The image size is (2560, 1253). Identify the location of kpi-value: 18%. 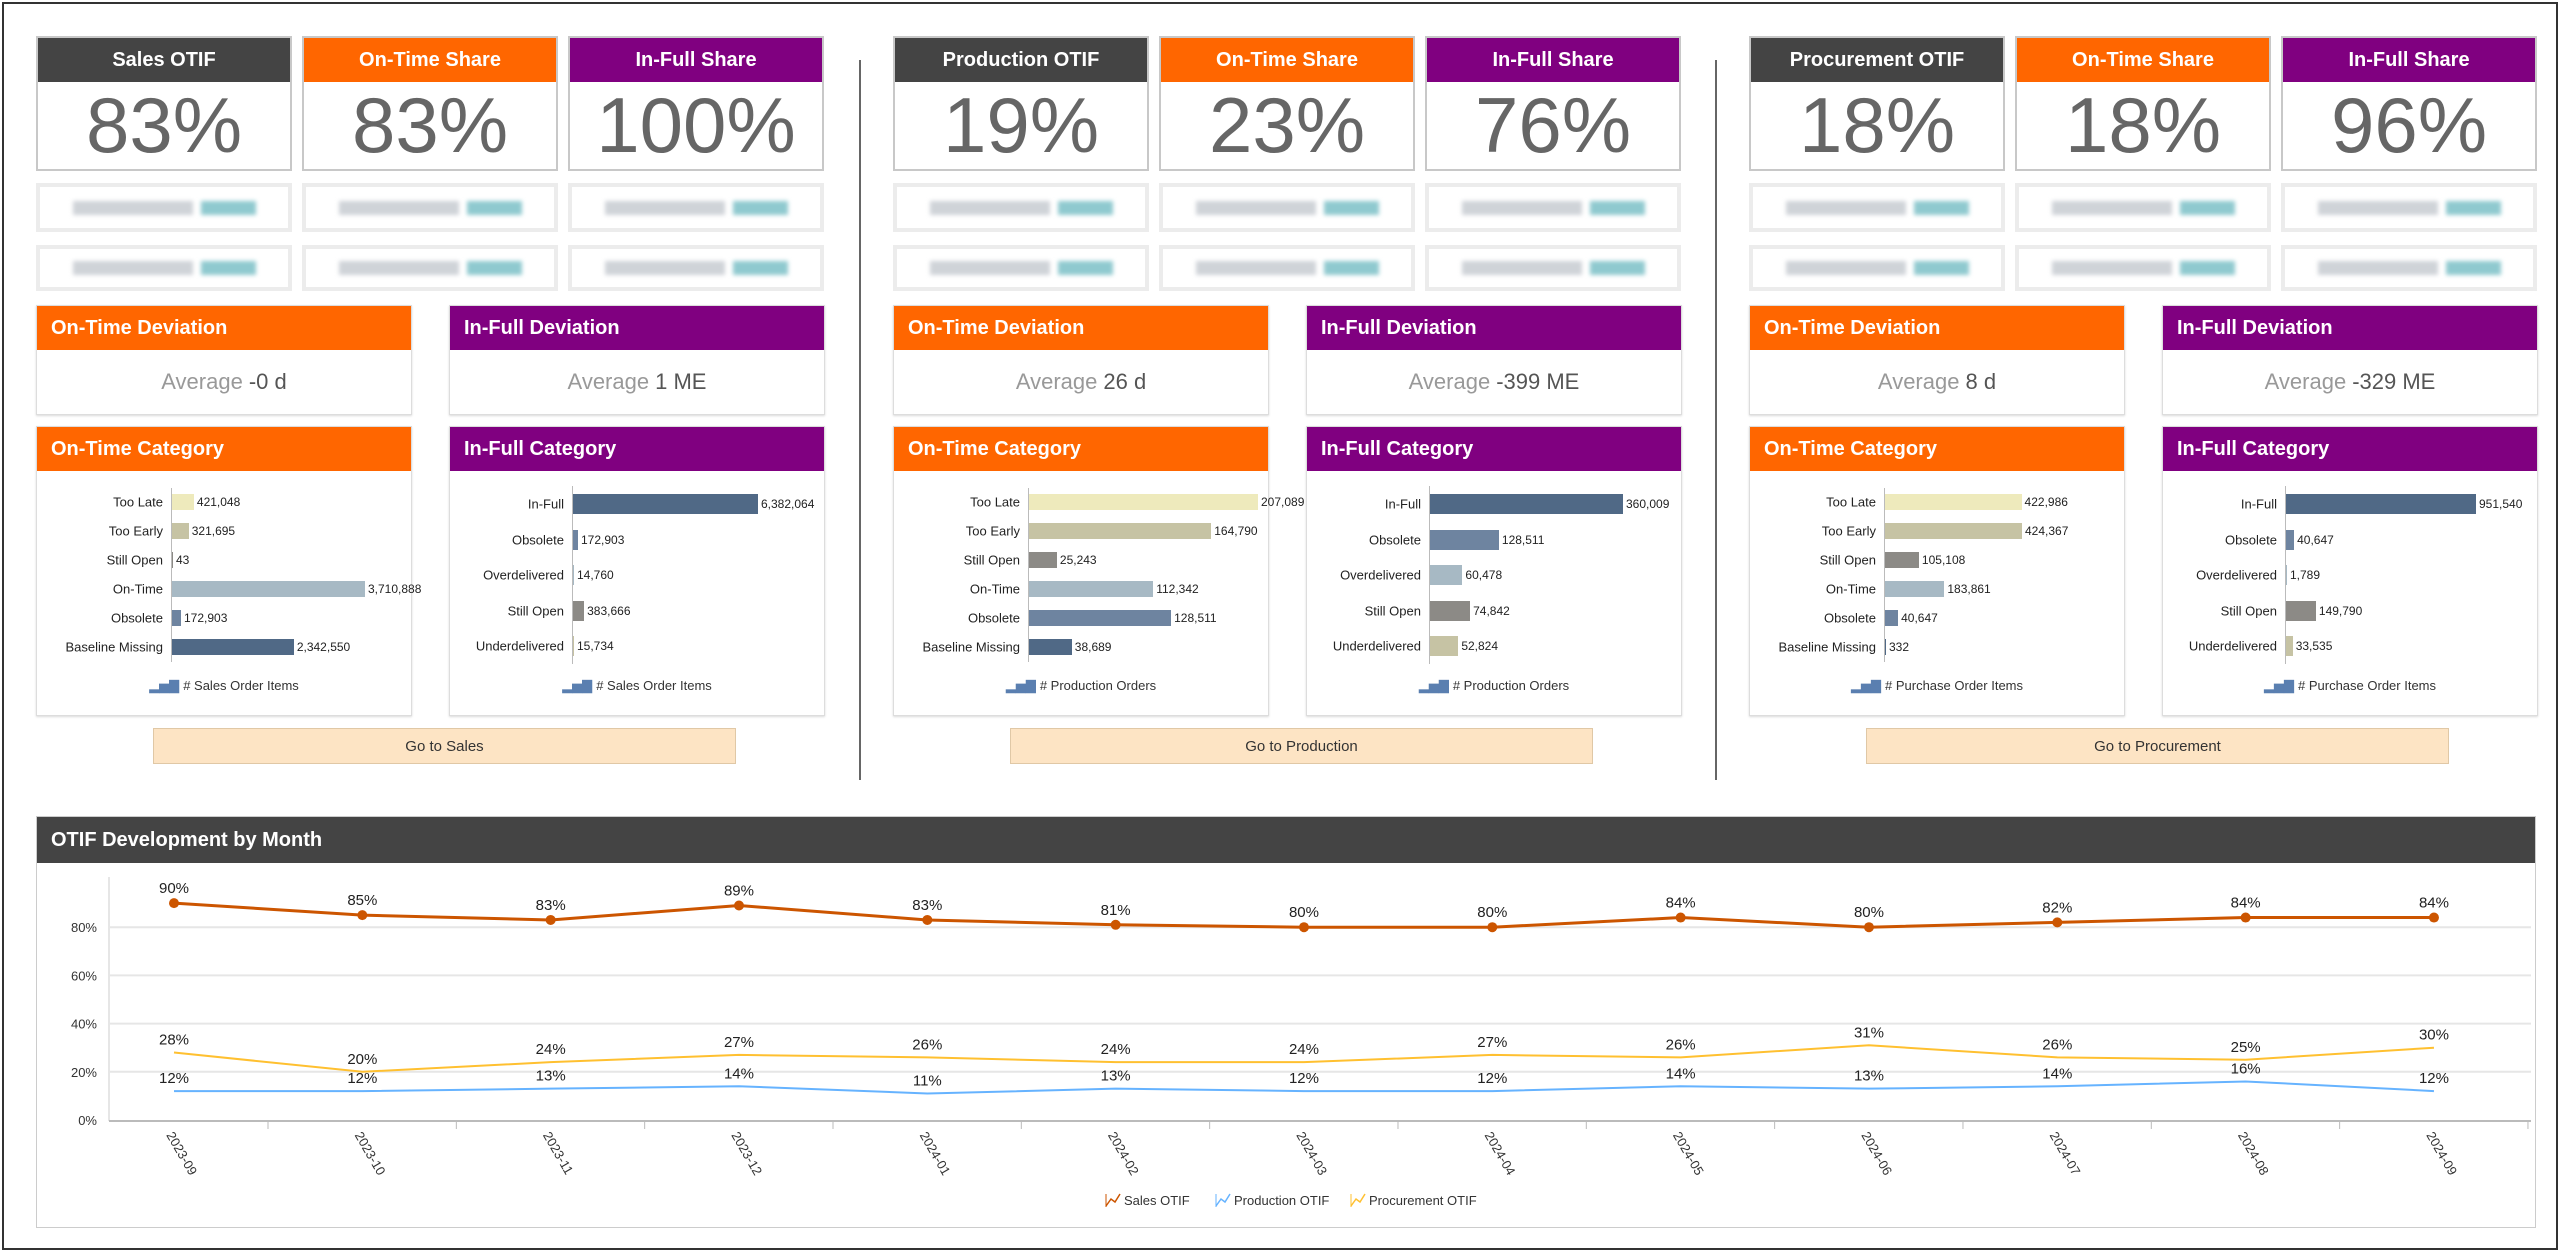
(2143, 125).